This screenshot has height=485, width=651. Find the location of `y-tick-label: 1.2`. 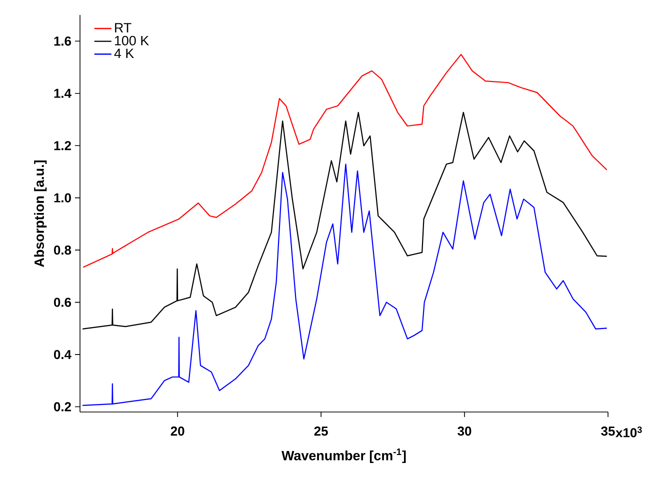

y-tick-label: 1.2 is located at coordinates (62, 145).